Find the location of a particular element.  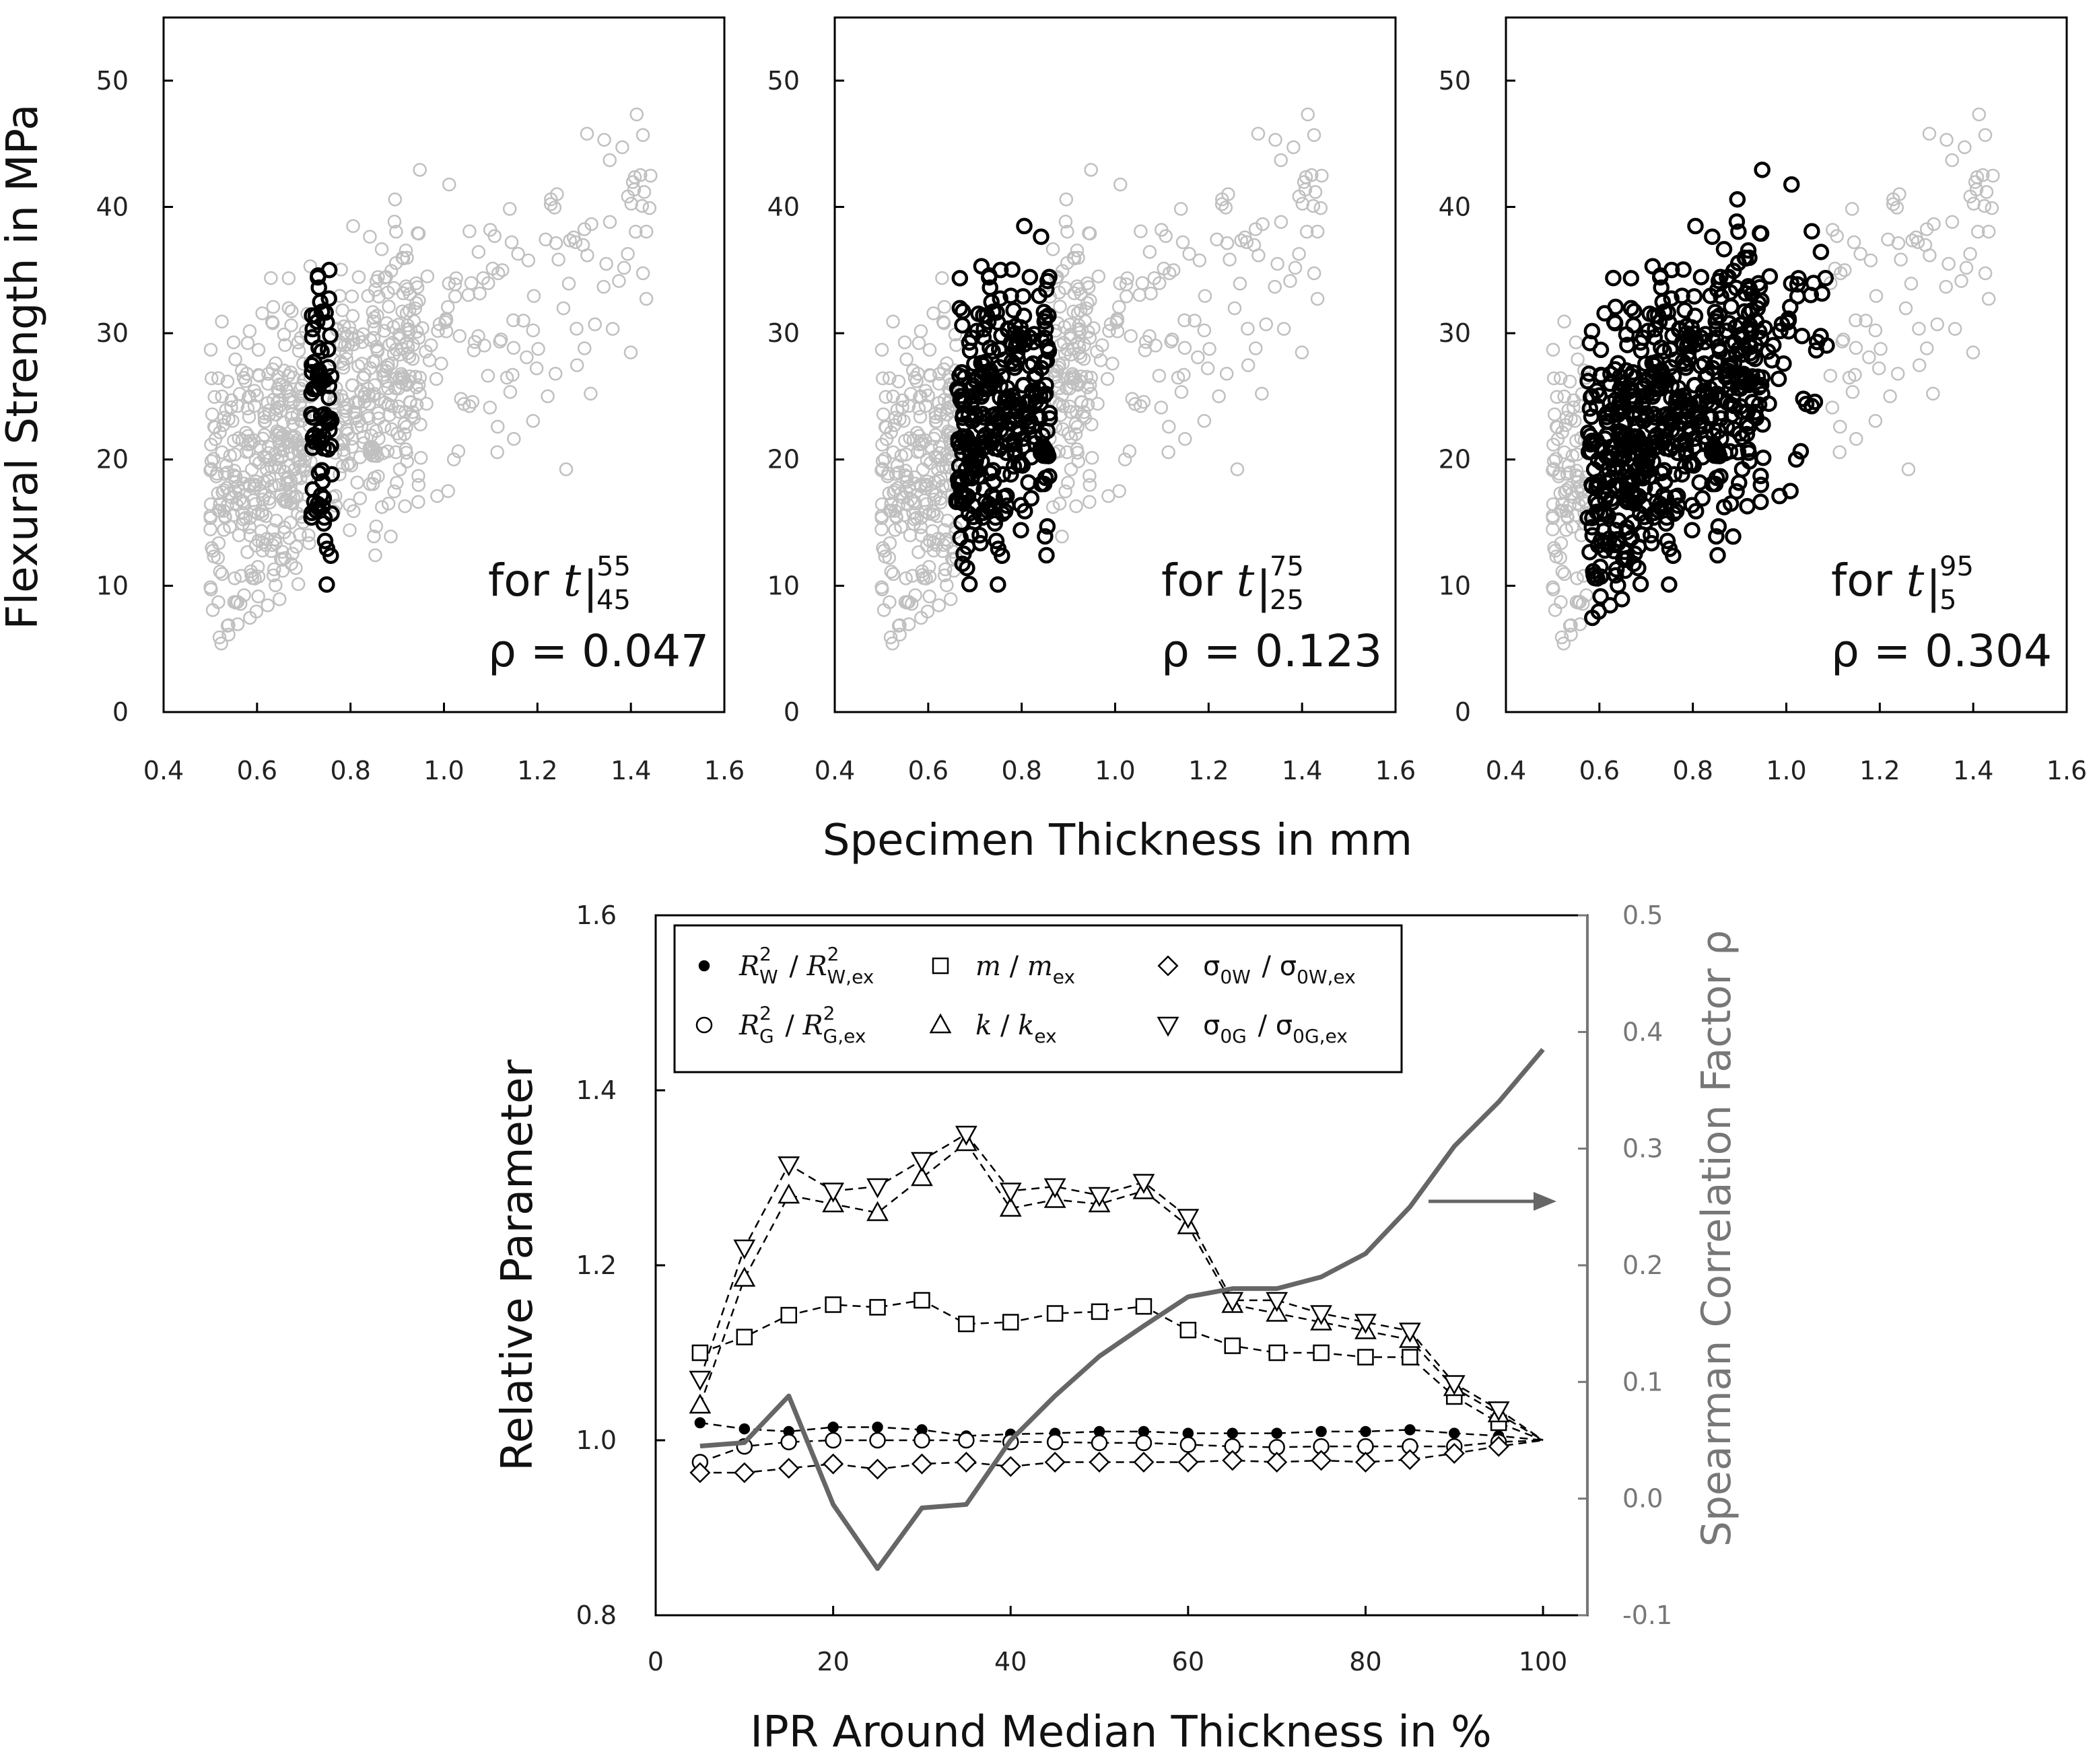

marker-diamond is located at coordinates (833, 1464).